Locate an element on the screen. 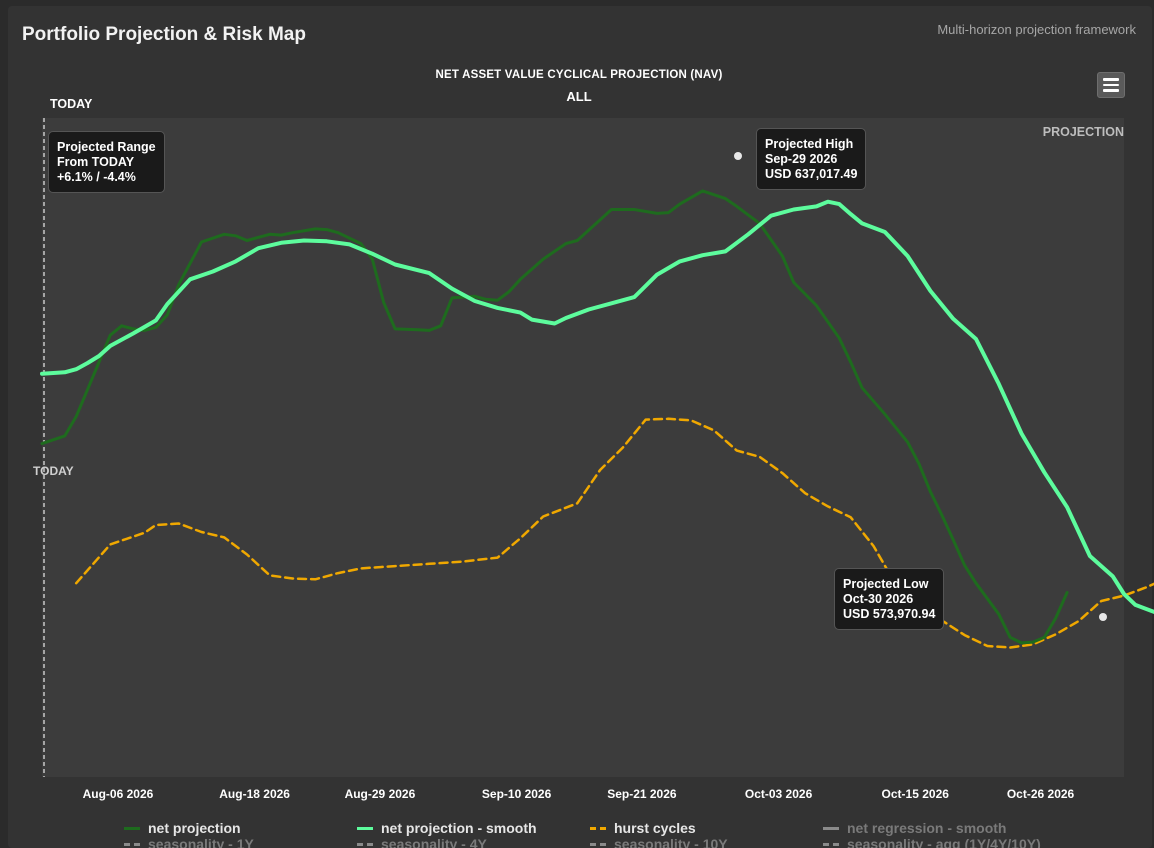 This screenshot has height=848, width=1154. projected-high-marker is located at coordinates (738, 156).